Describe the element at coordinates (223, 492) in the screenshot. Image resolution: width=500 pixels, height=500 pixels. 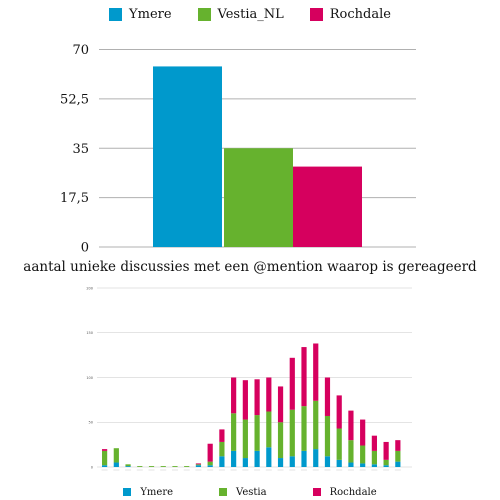
I see `bottom-legend-swatch-vestia` at that location.